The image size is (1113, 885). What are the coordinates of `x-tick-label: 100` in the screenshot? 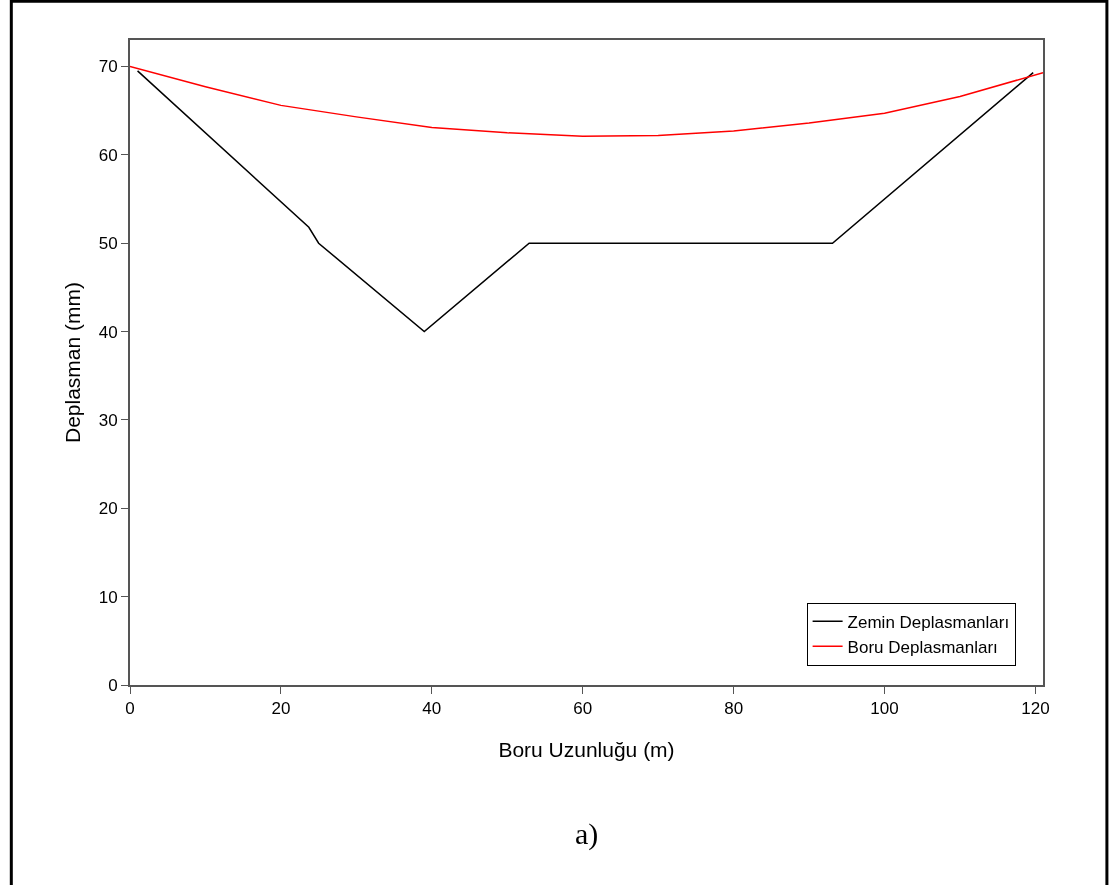 It's located at (884, 709).